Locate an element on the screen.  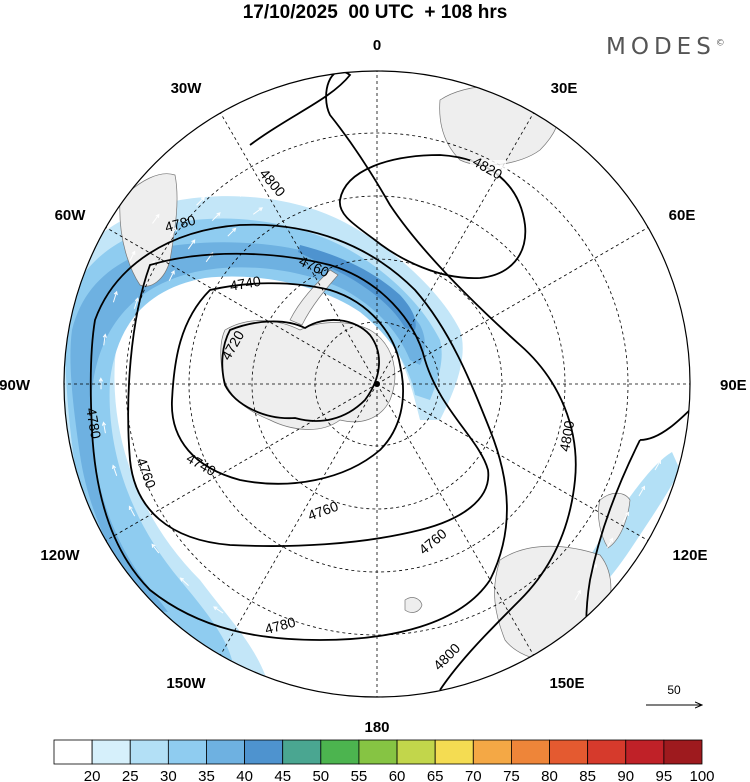
colorbar-tick-label: 40 is located at coordinates (244, 775).